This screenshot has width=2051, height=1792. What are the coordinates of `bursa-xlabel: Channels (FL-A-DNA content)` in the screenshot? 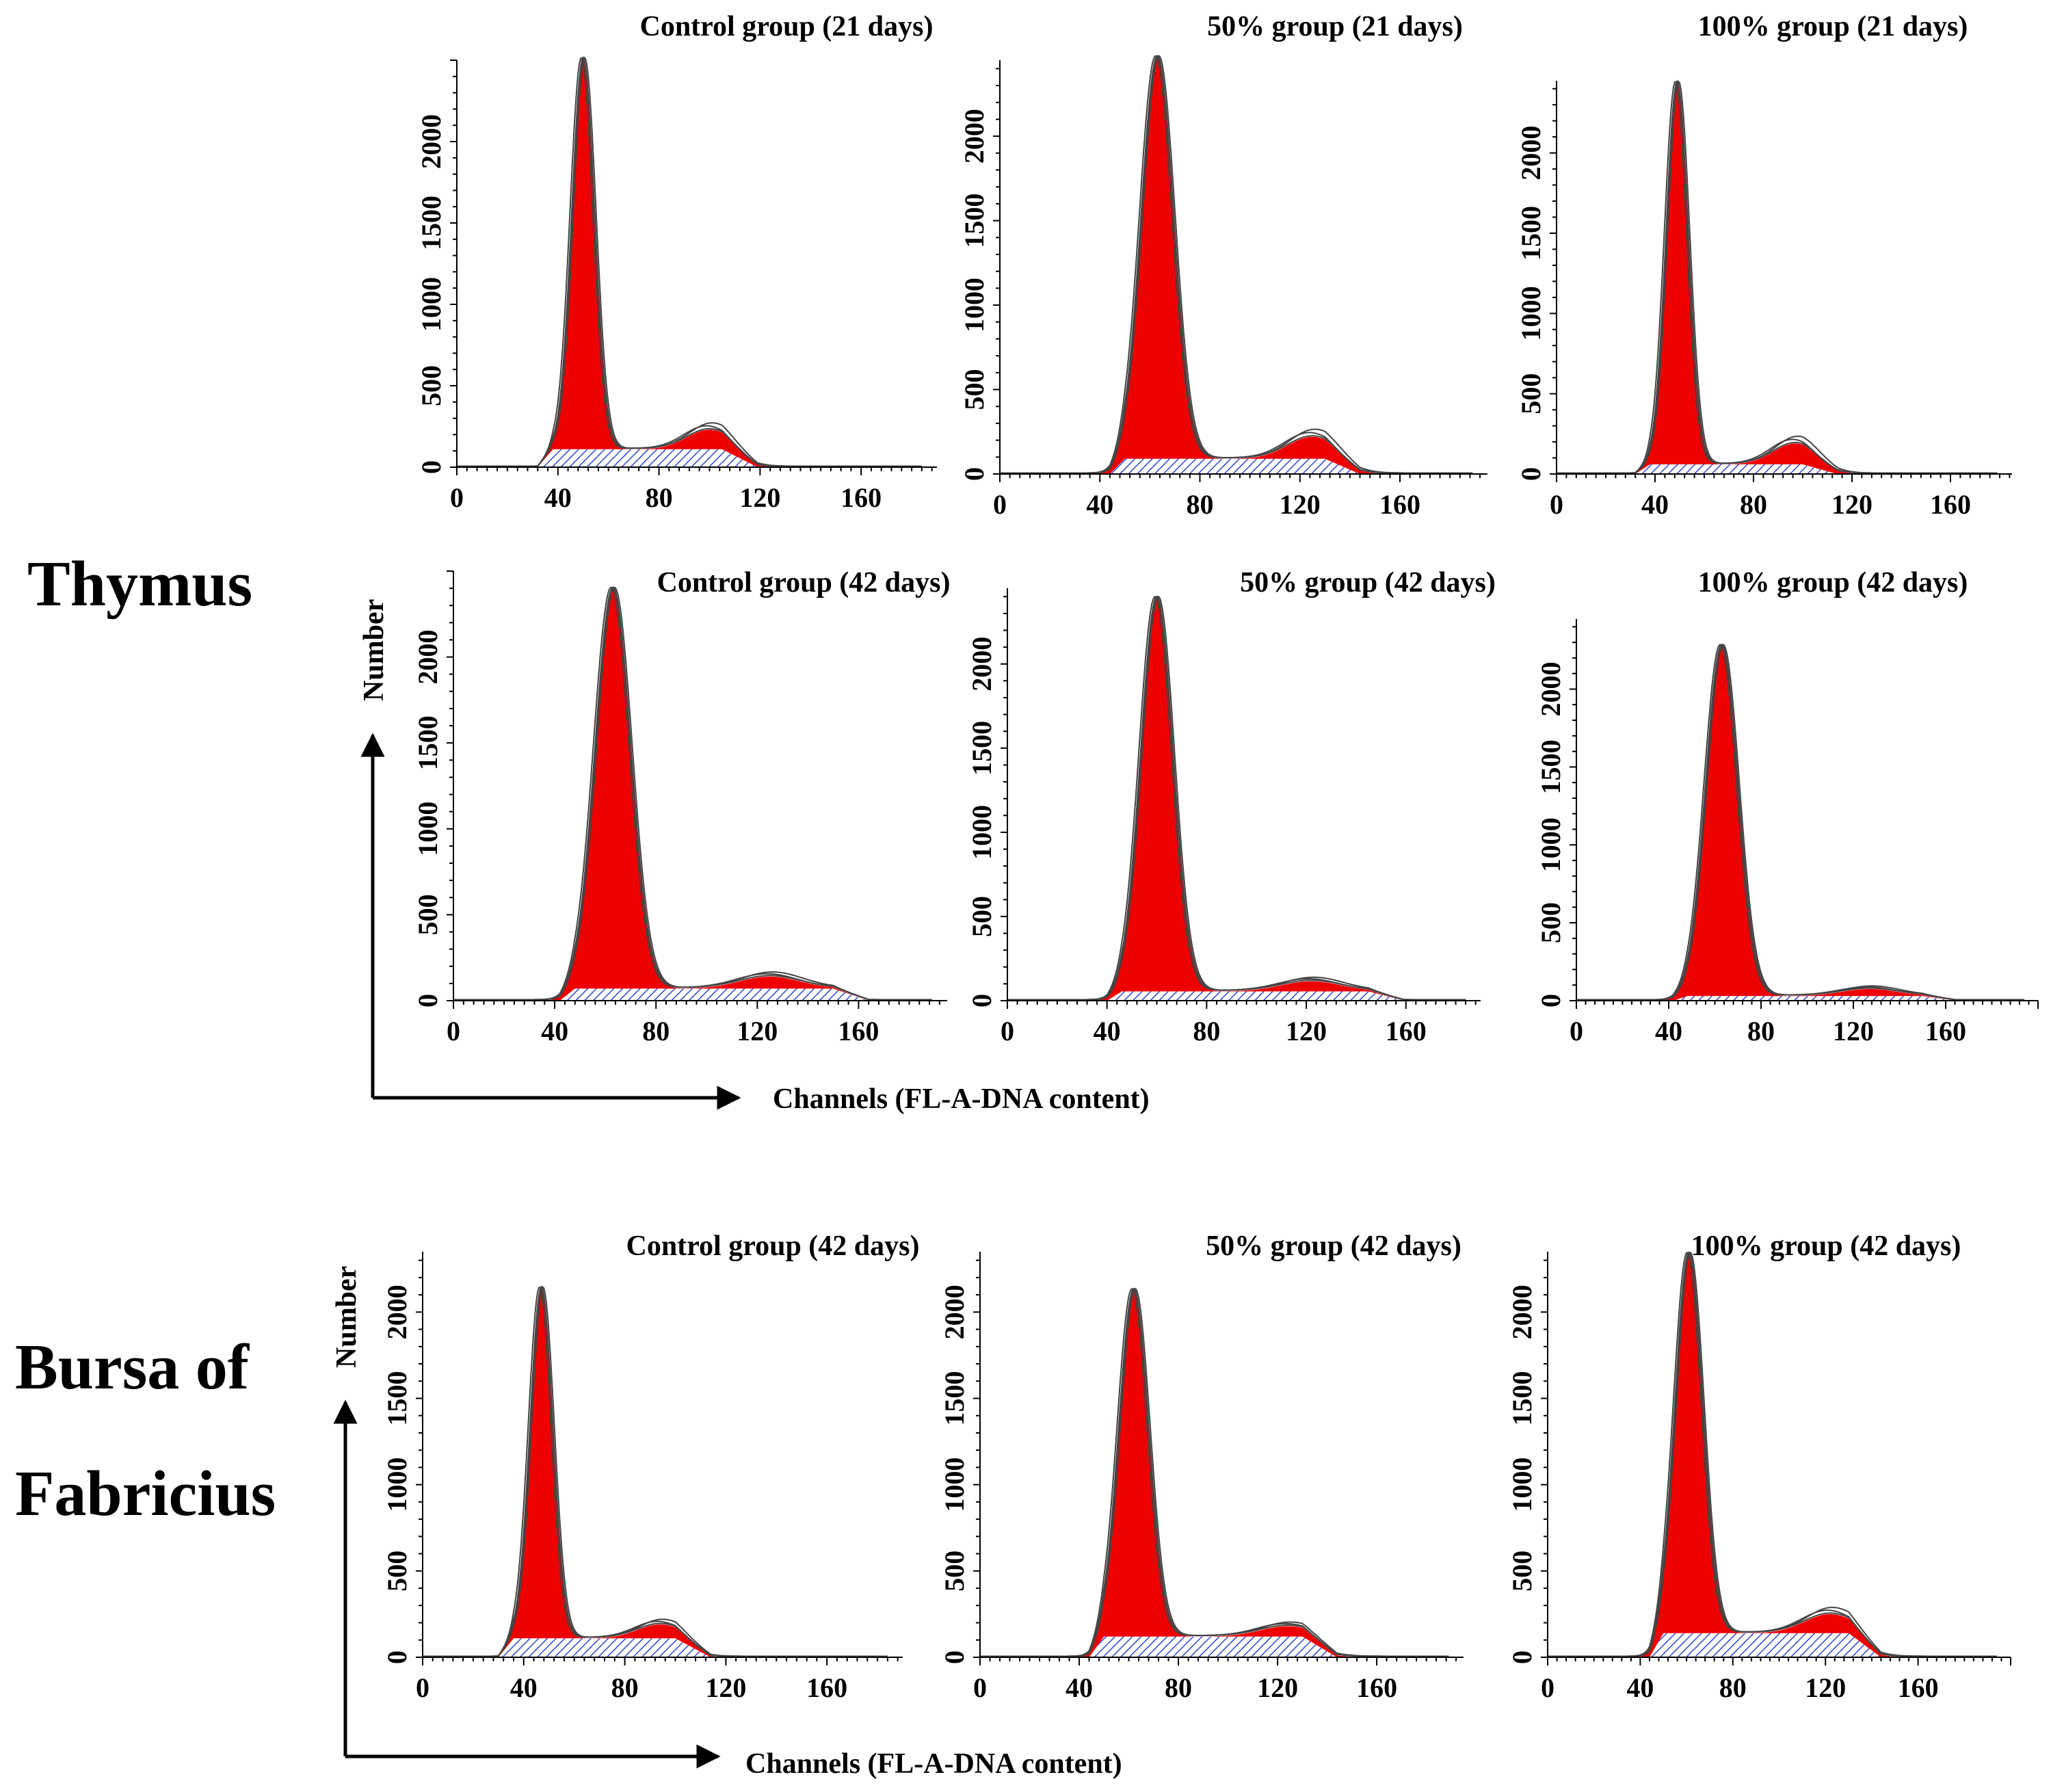 It's located at (933, 1764).